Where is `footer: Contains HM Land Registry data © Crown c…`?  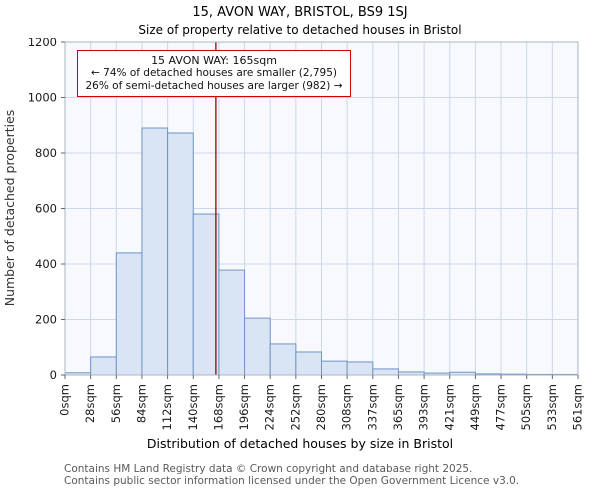
footer: Contains HM Land Registry data © Crown c… is located at coordinates (329, 475).